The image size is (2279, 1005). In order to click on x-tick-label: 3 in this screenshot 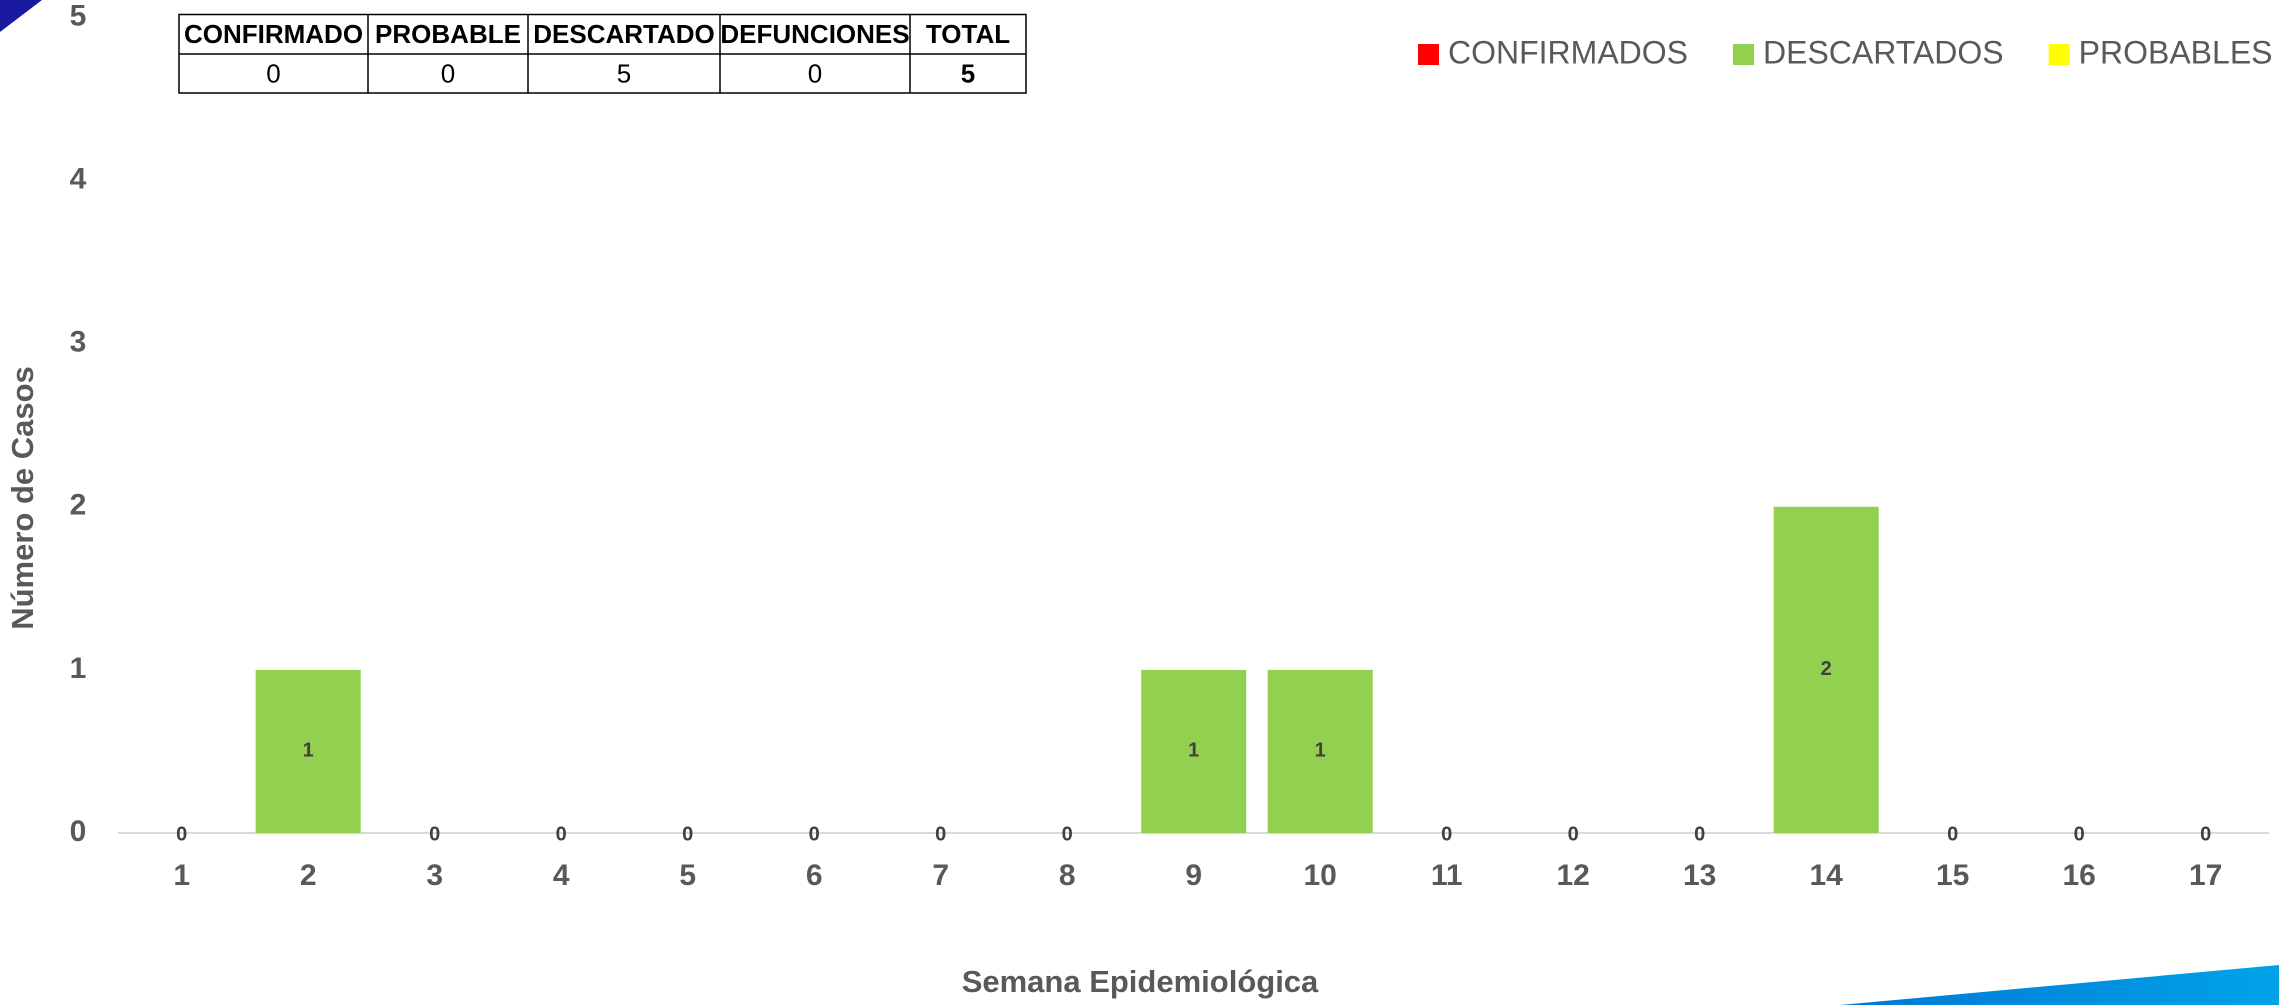, I will do `click(434, 875)`.